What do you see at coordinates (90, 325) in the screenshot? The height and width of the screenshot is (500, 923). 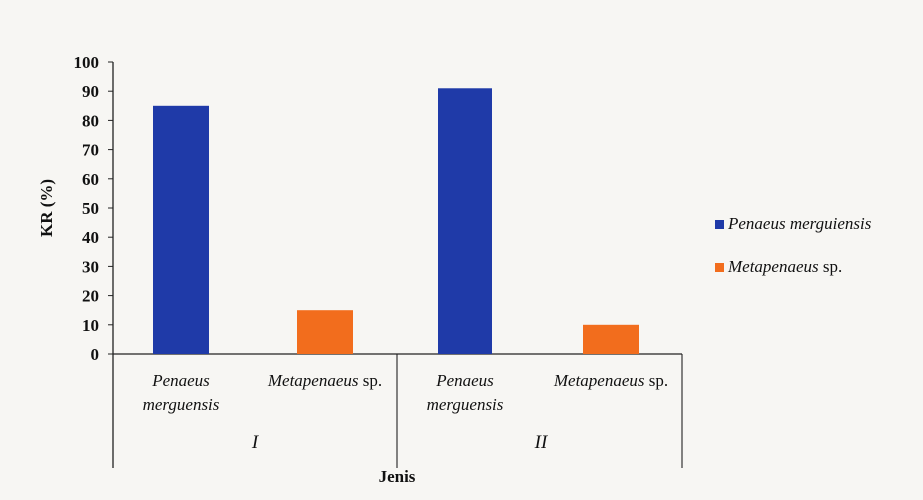 I see `y-tick-label: 10` at bounding box center [90, 325].